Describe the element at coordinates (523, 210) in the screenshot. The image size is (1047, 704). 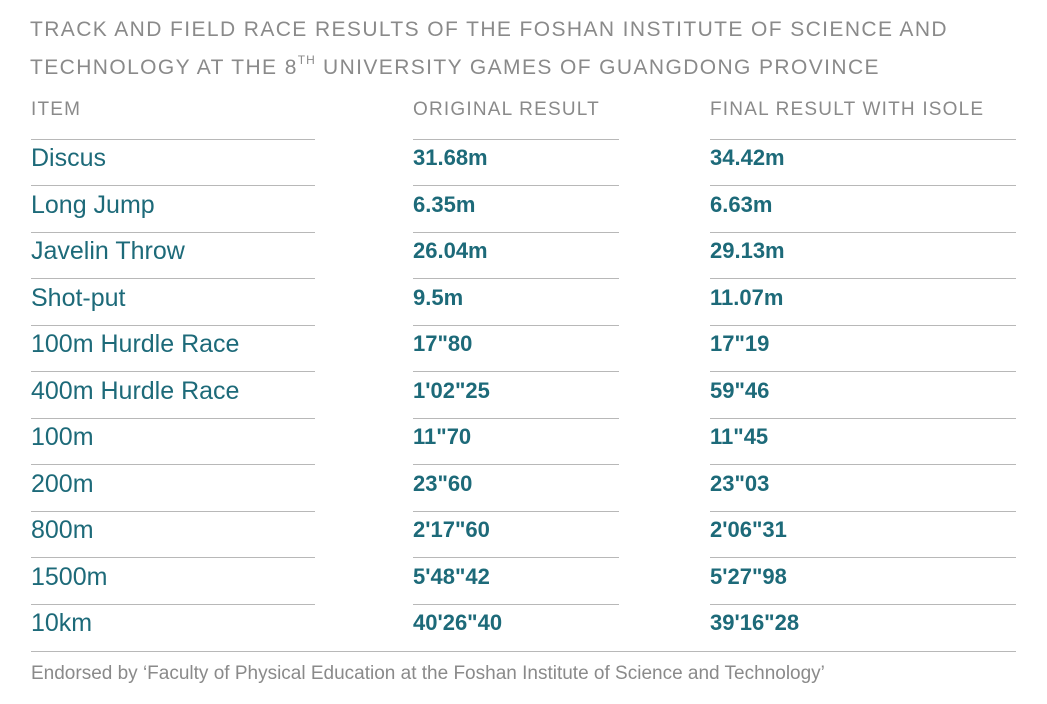
I see `table-row: Long Jump 6.35m 6.63m` at that location.